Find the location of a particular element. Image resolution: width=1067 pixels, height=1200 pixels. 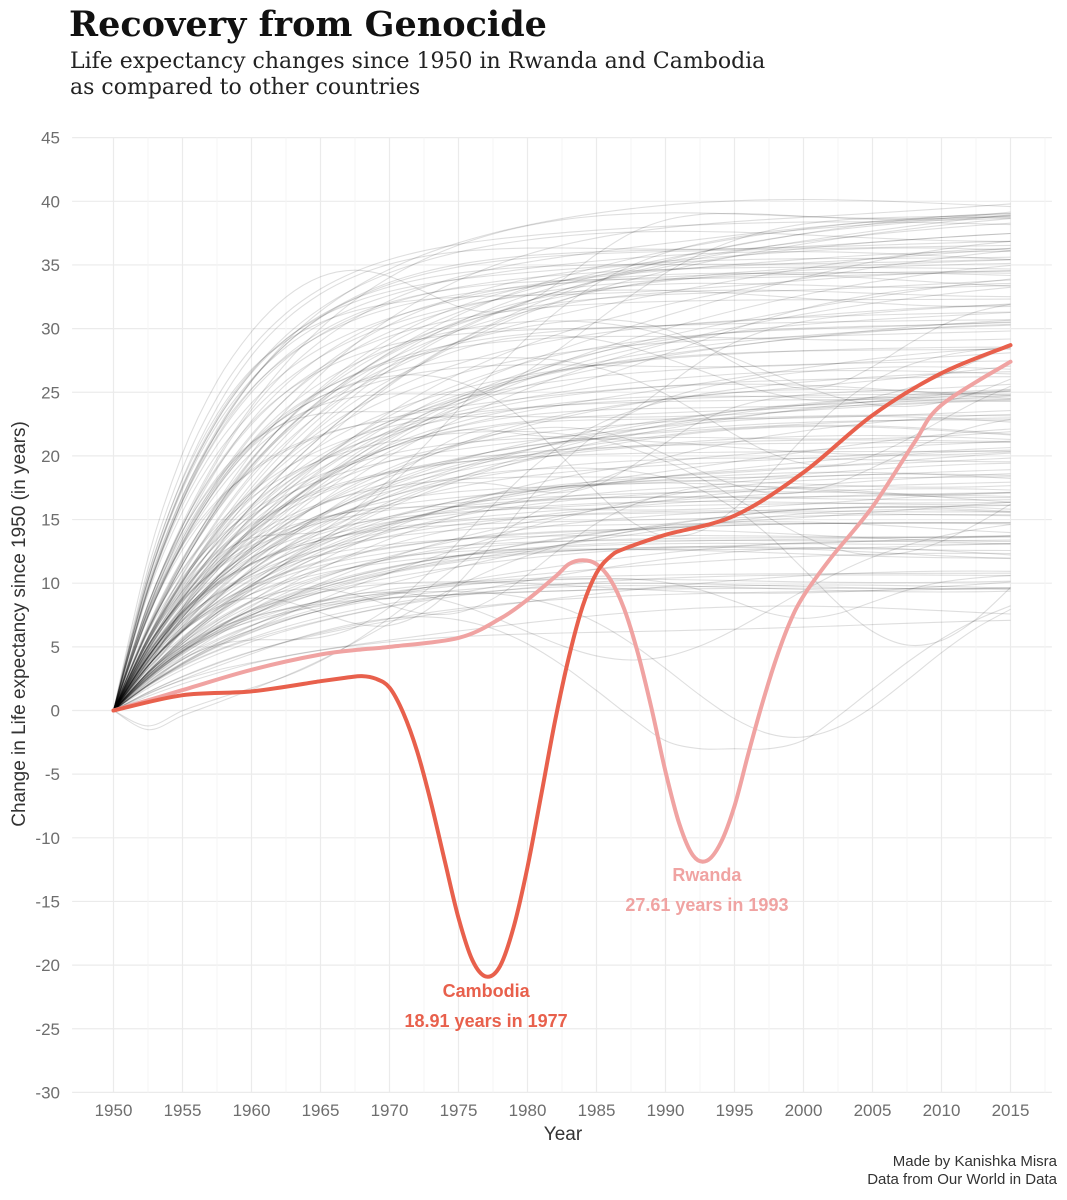

x-tick-label: 1975 is located at coordinates (459, 1110).